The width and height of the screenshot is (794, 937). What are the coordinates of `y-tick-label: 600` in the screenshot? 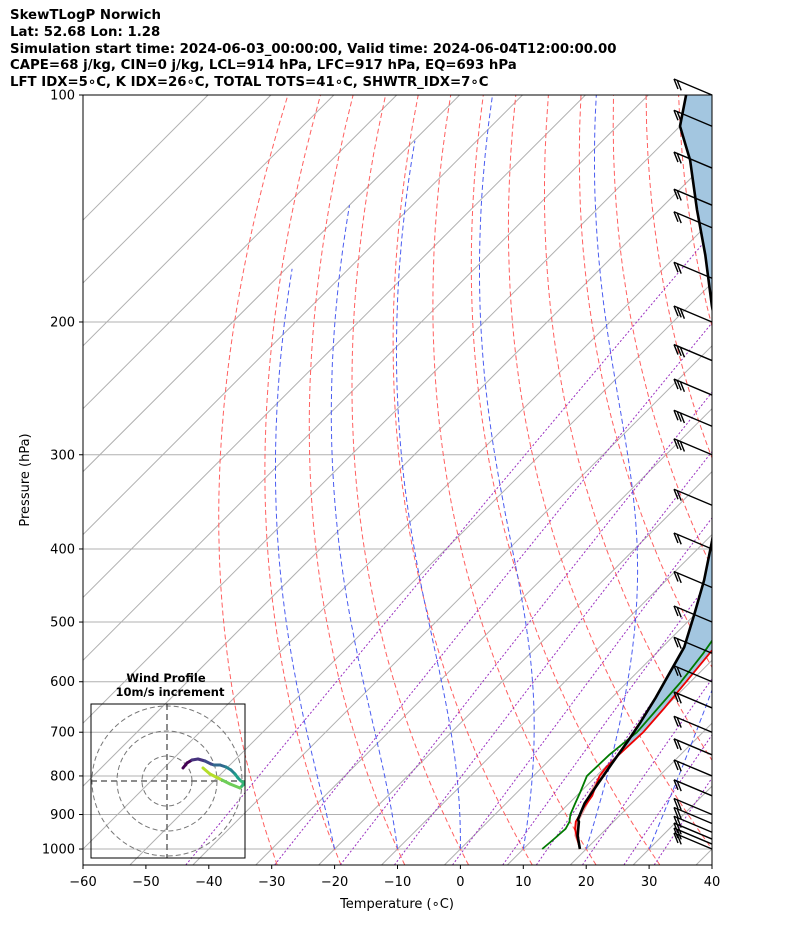 It's located at (62, 682).